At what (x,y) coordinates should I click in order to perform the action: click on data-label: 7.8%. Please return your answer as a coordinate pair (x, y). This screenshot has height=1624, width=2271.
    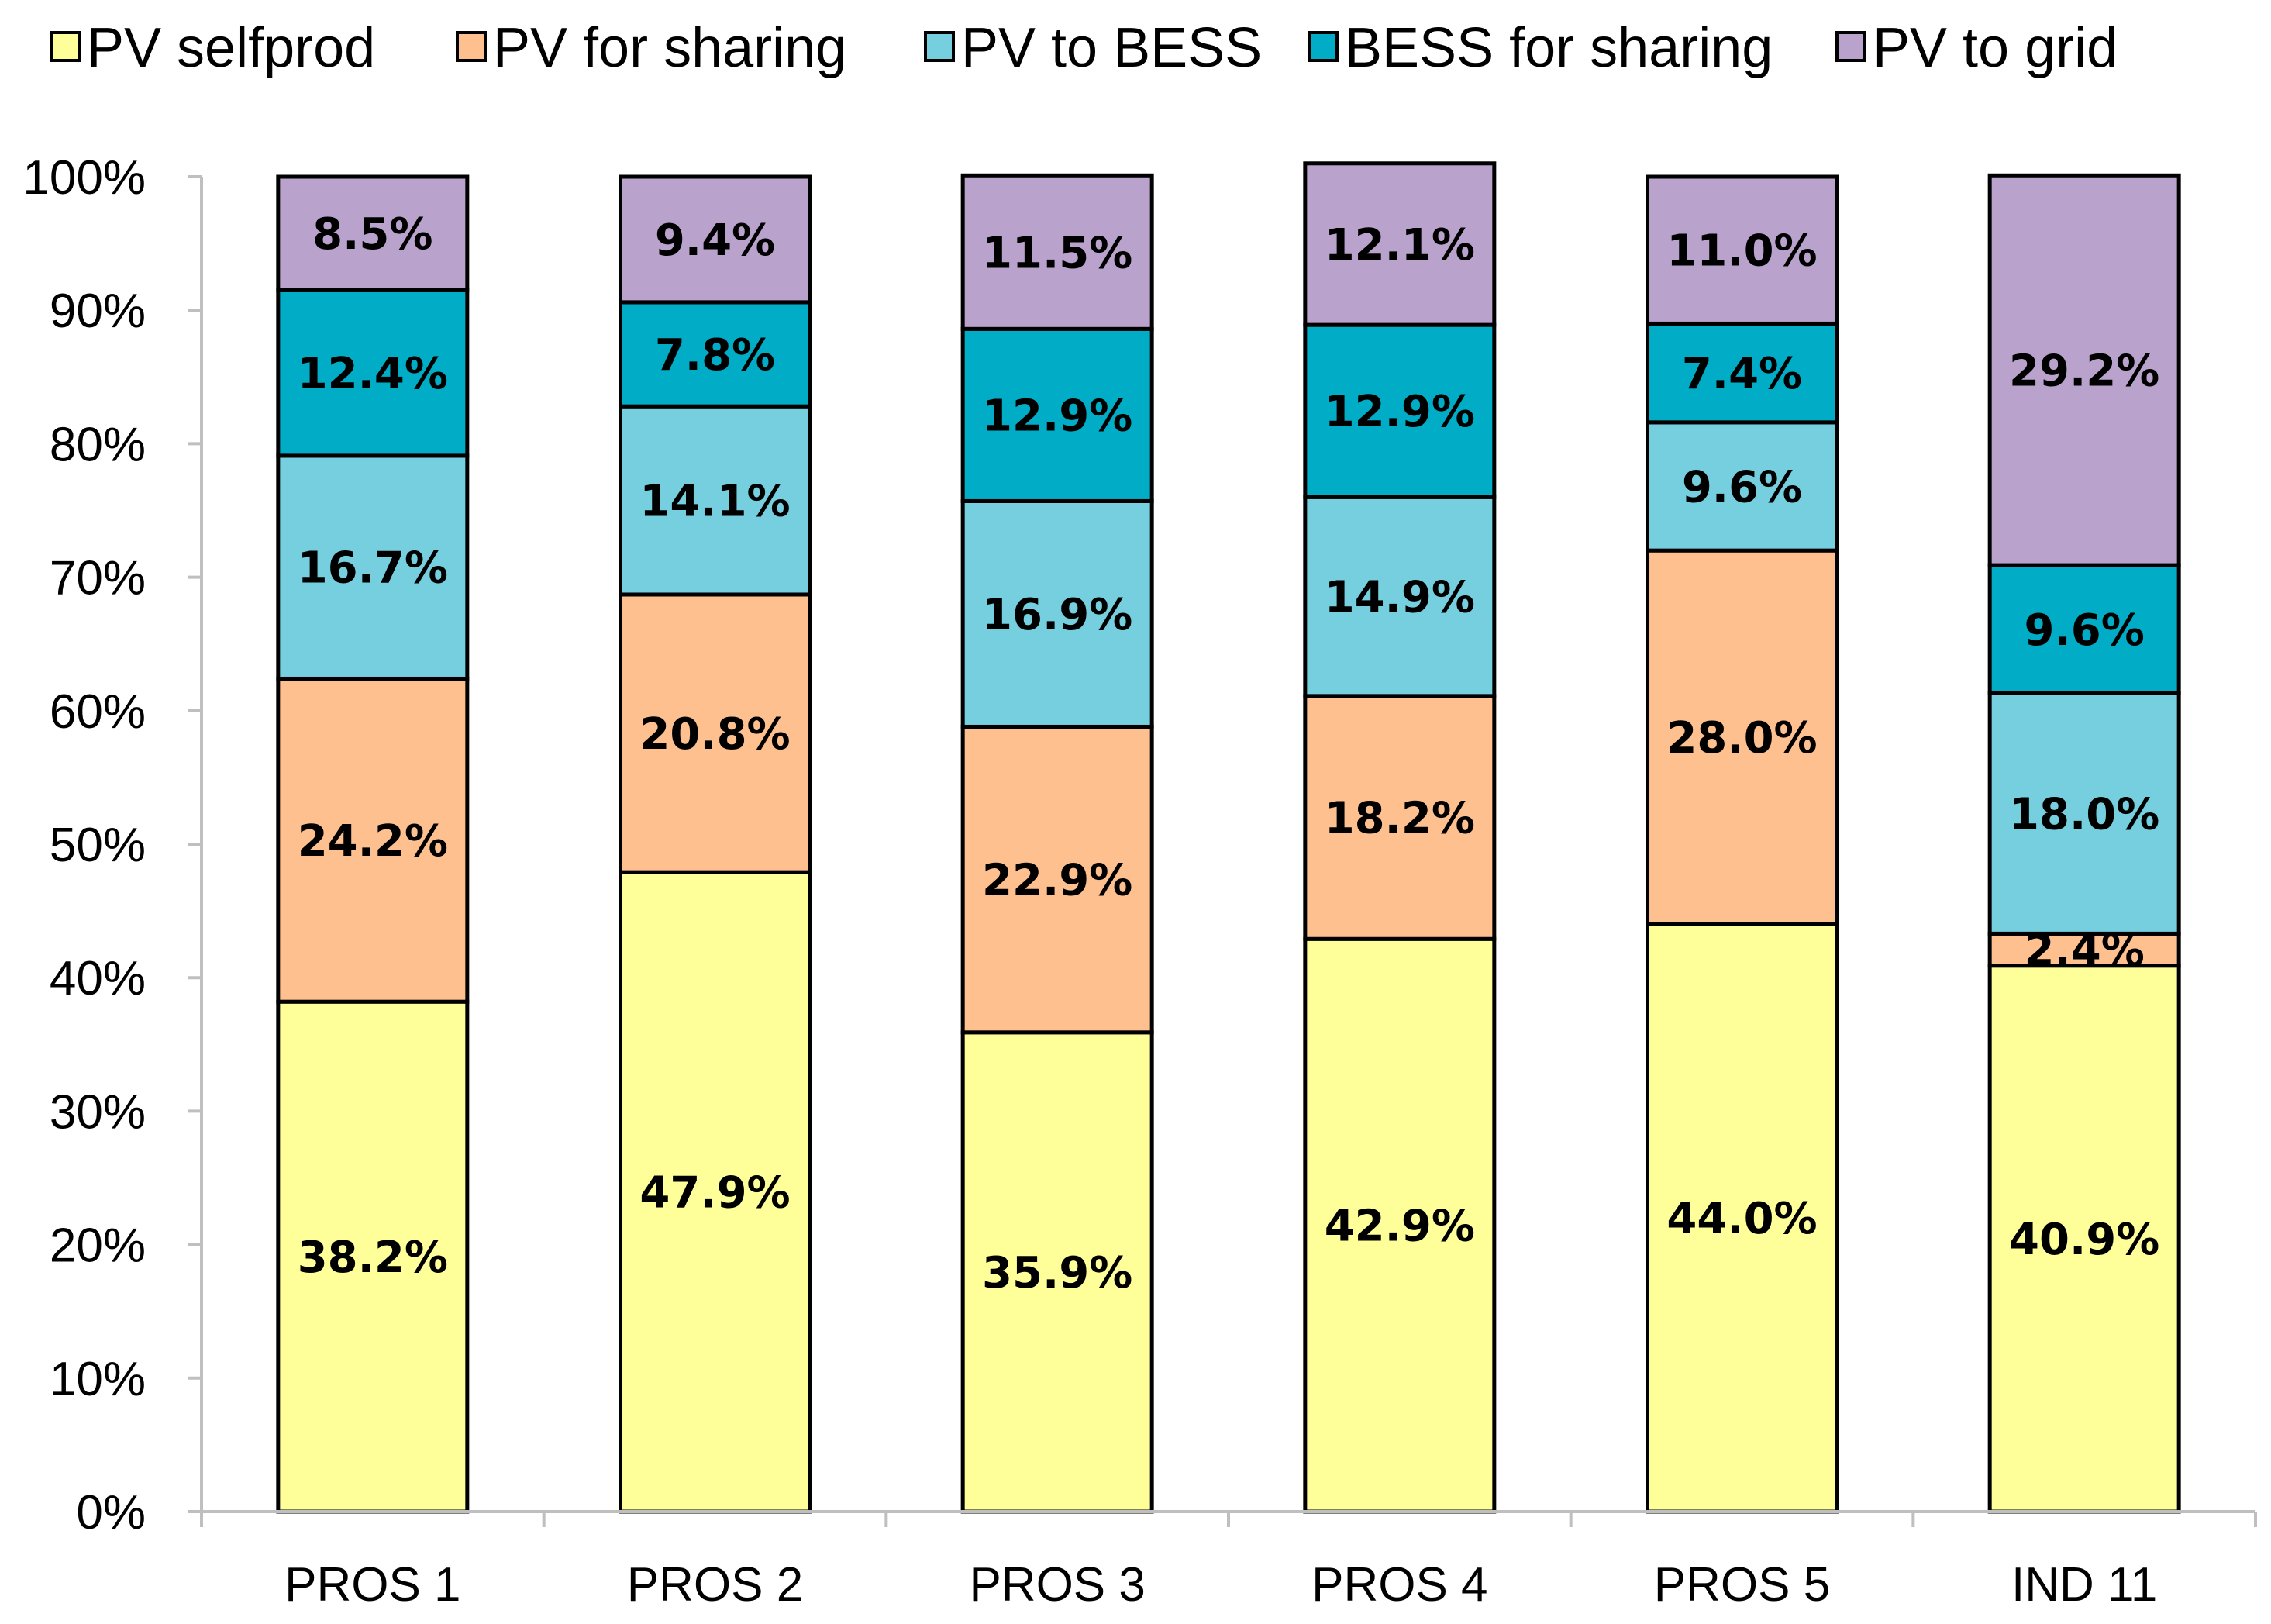
    Looking at the image, I should click on (715, 355).